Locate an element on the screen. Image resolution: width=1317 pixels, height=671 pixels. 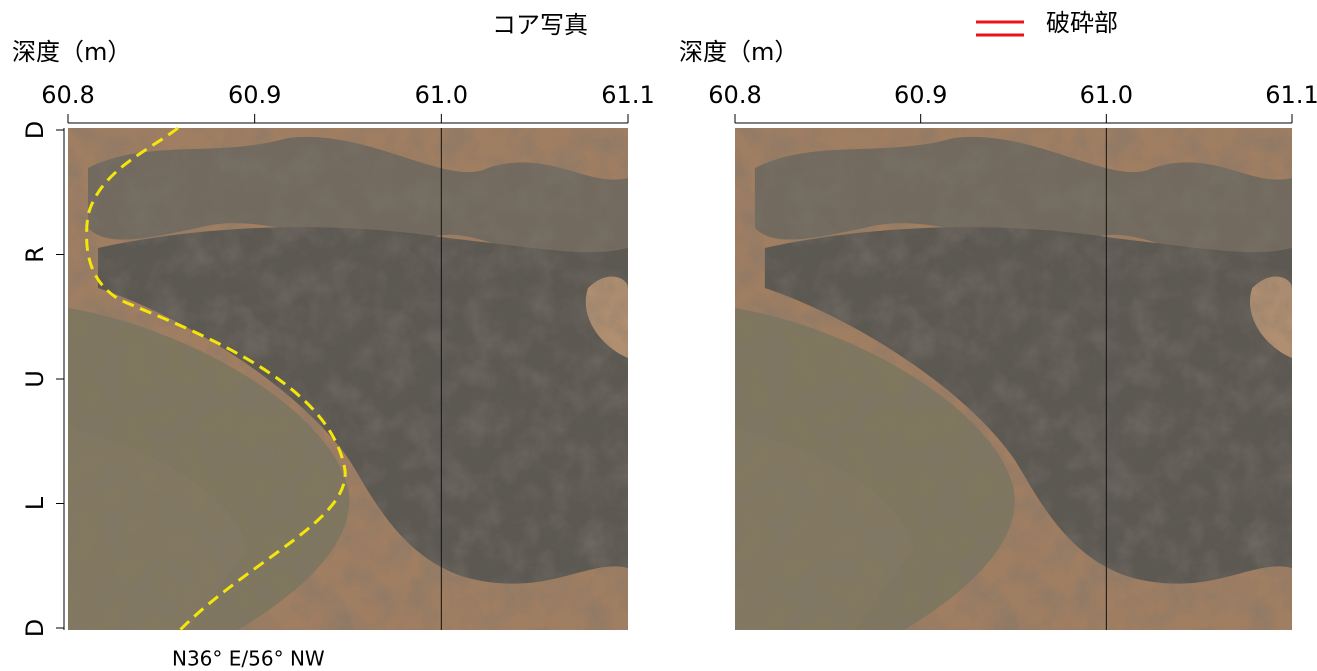
orientation-label: U is located at coordinates (35, 379).